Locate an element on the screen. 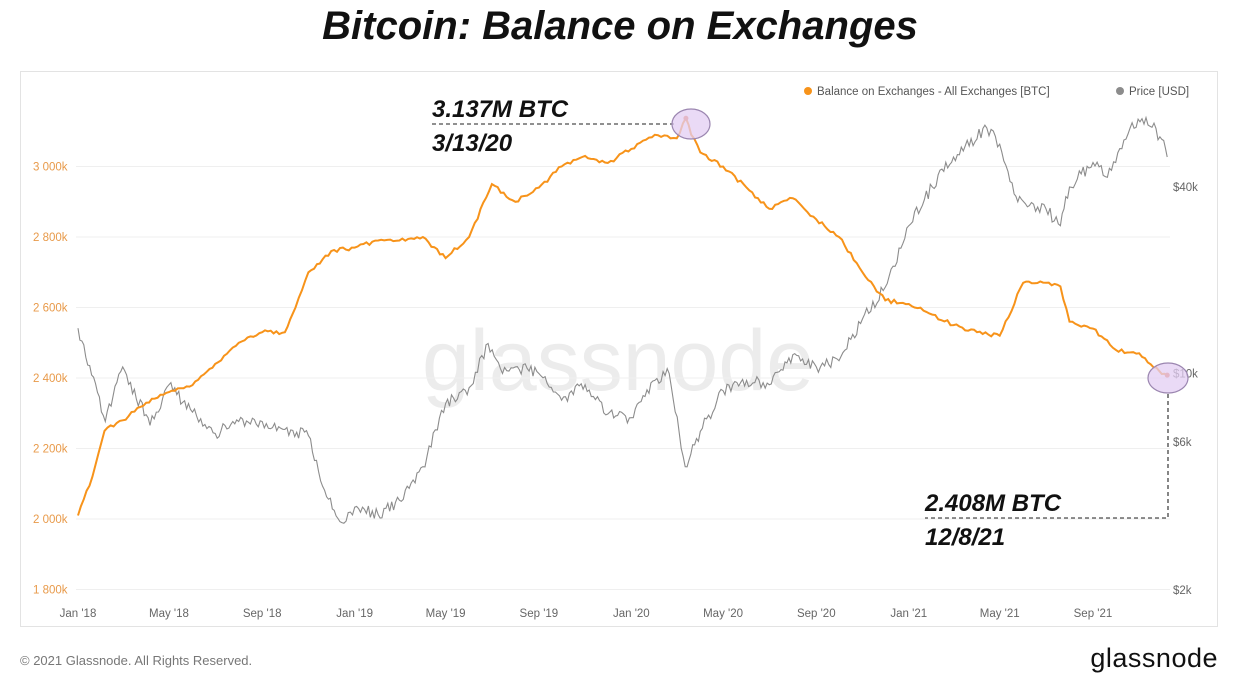  legend-price-label: Price [USD] is located at coordinates (1159, 92).